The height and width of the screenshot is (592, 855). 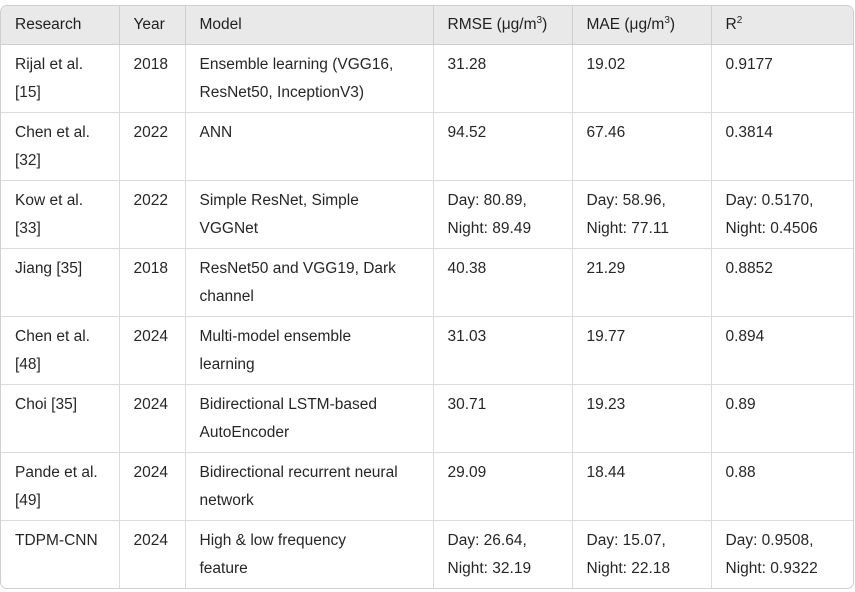 What do you see at coordinates (769, 200) in the screenshot?
I see `cell-r2-line: Day: 0.5170,` at bounding box center [769, 200].